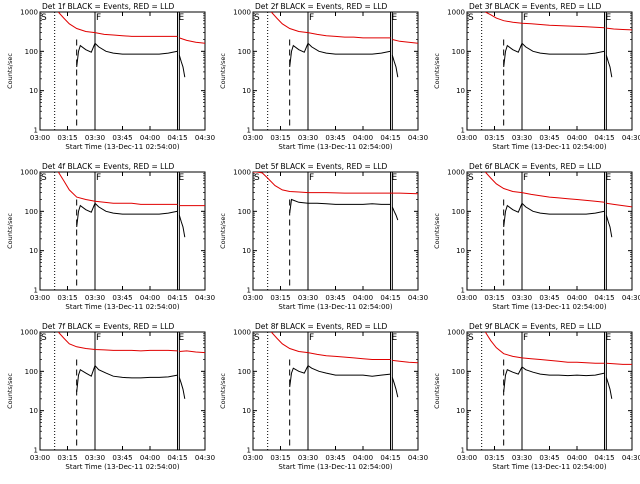 This screenshot has height=484, width=640. I want to click on panel-title: Det 6f BLACK = Events, RED = LLD, so click(535, 166).